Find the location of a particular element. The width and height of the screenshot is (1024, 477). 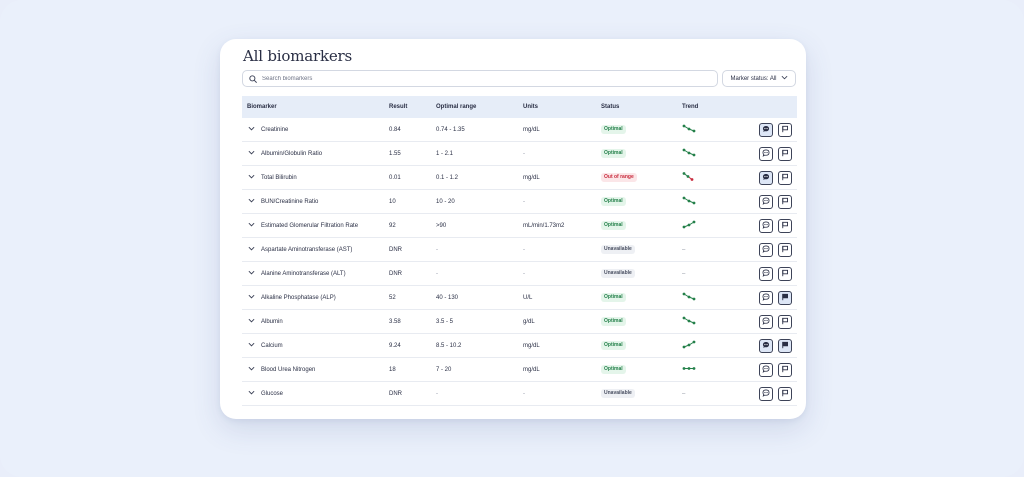

column-header-trend: Trend is located at coordinates (690, 107).